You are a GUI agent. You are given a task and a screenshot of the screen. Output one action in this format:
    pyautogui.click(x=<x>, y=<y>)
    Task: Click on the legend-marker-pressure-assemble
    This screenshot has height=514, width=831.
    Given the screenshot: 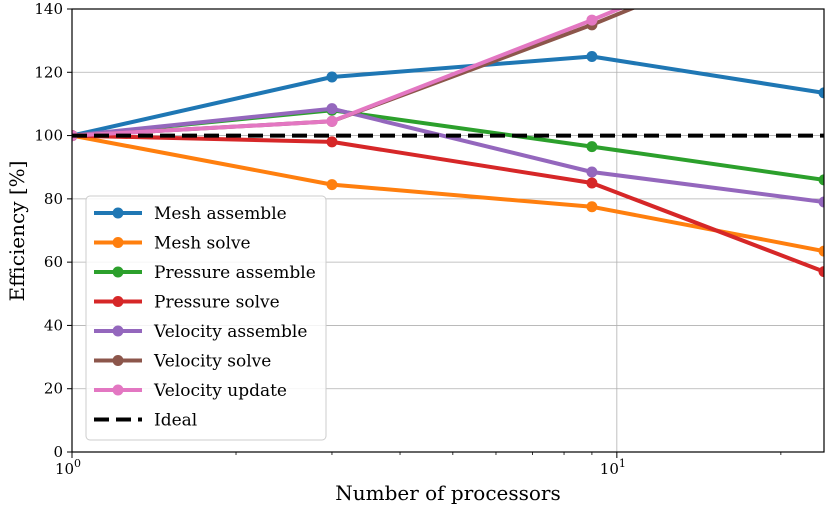 What is the action you would take?
    pyautogui.click(x=118, y=272)
    